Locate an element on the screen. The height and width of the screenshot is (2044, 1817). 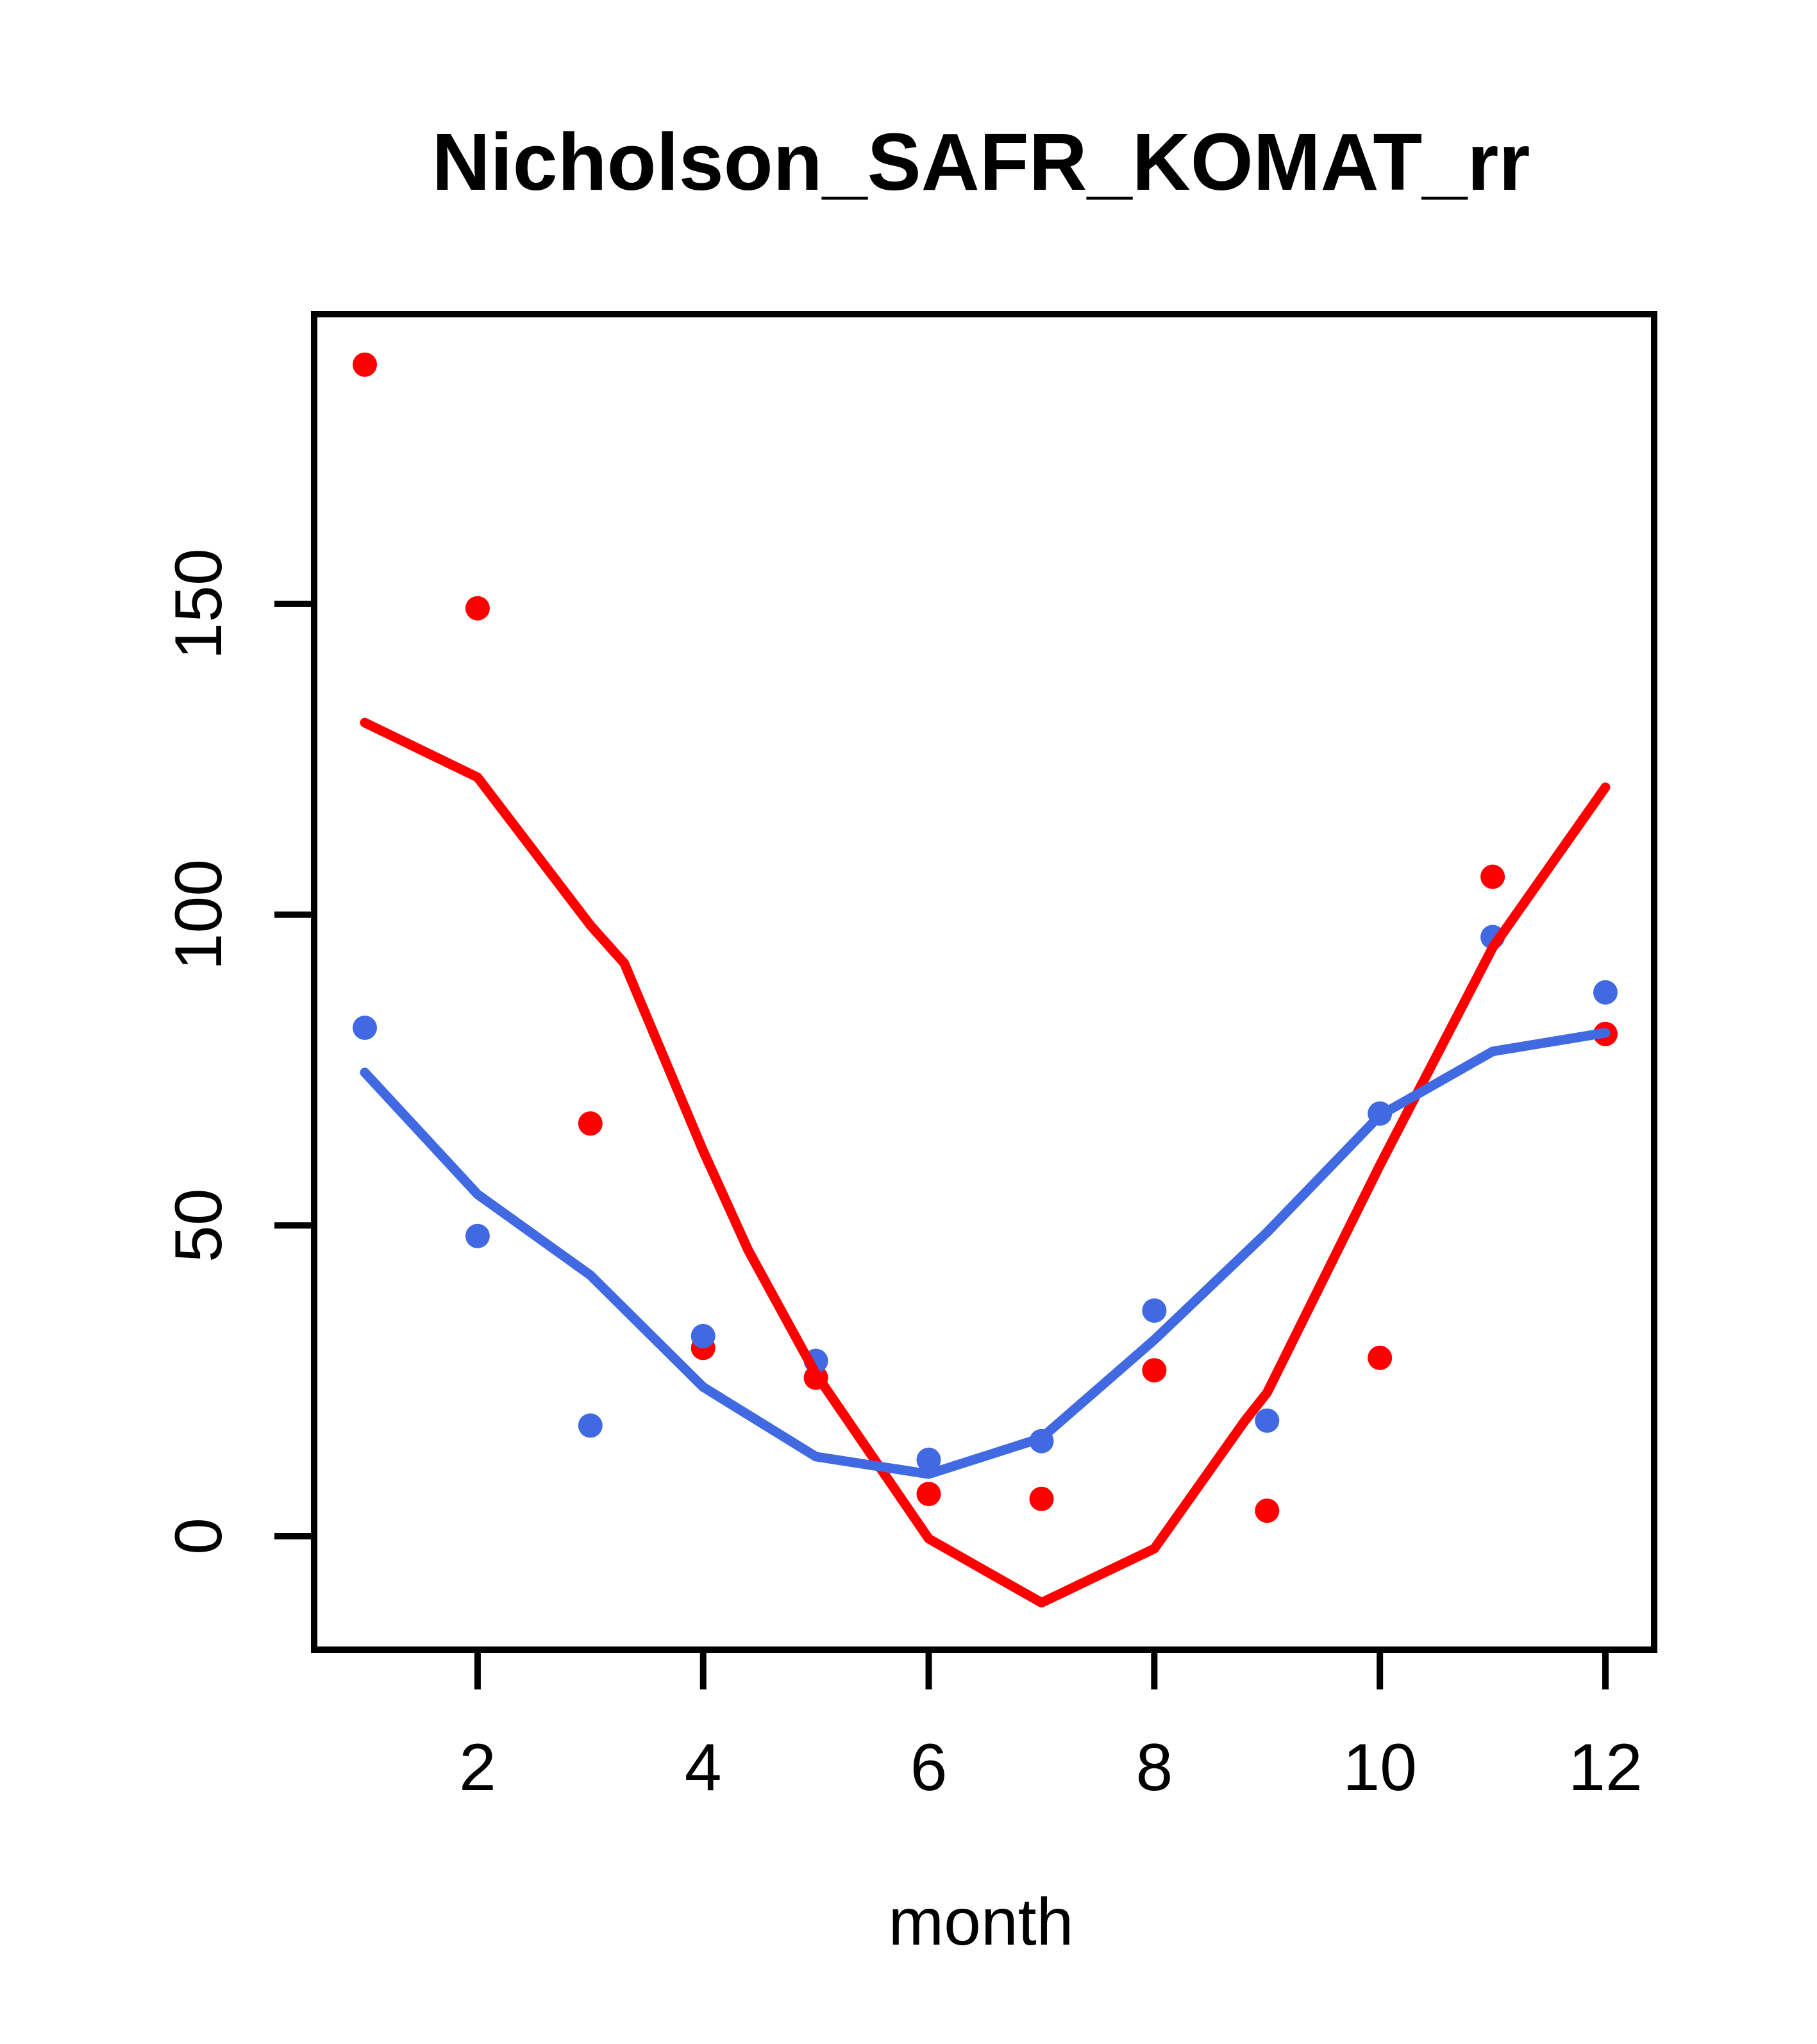
chart-title: Nicholson_SAFR_KOMAT_rr is located at coordinates (981, 162).